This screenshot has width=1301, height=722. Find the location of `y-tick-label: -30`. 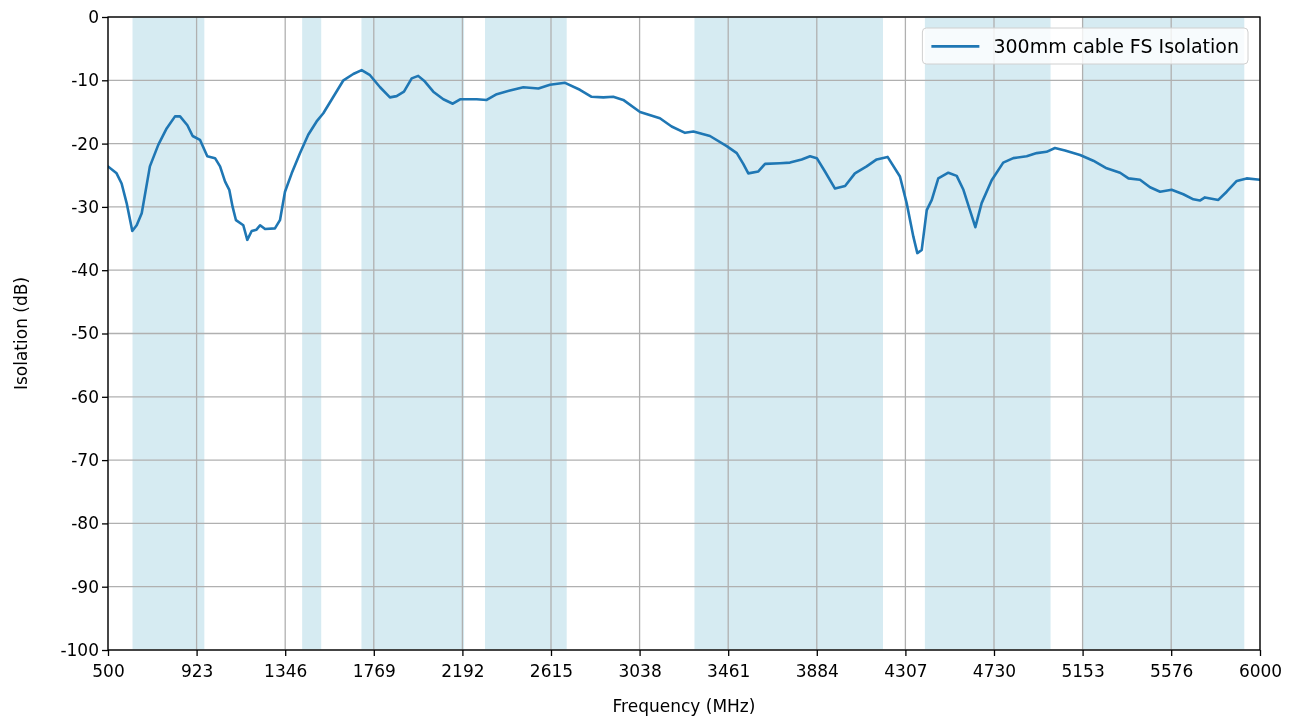

y-tick-label: -30 is located at coordinates (85, 206).